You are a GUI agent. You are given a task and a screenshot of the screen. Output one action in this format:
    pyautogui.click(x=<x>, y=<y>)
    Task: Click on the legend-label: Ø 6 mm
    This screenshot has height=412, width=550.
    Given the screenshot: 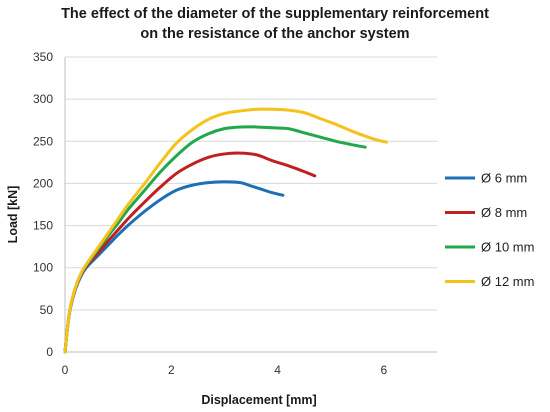 What is the action you would take?
    pyautogui.click(x=504, y=178)
    